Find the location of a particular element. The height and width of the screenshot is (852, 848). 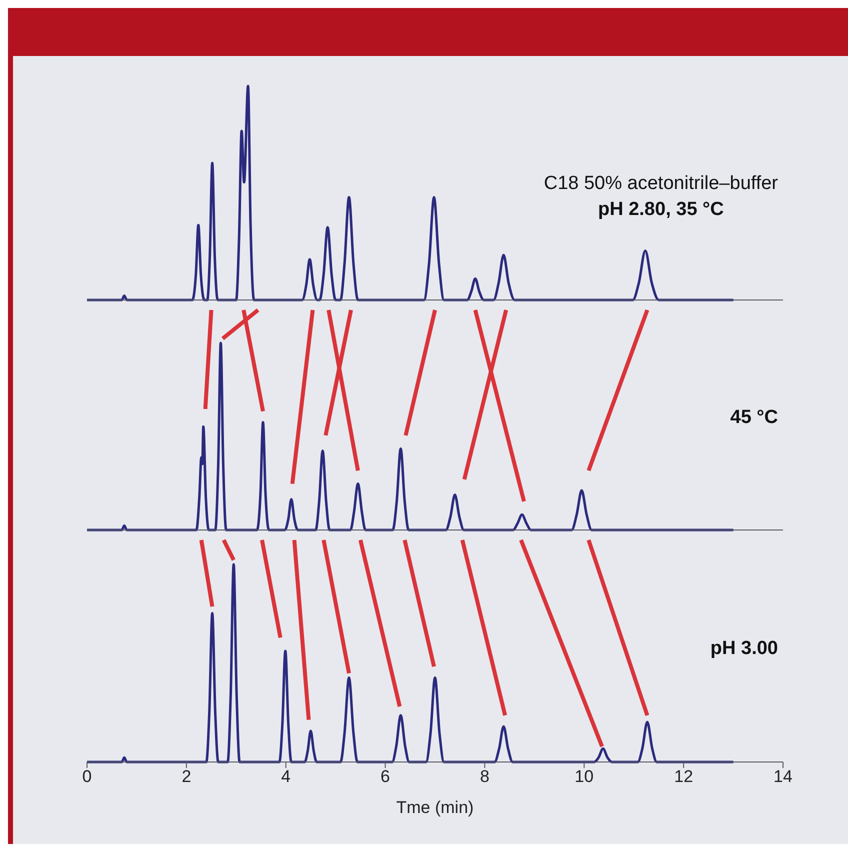

x-tick-label: 6 is located at coordinates (385, 776).